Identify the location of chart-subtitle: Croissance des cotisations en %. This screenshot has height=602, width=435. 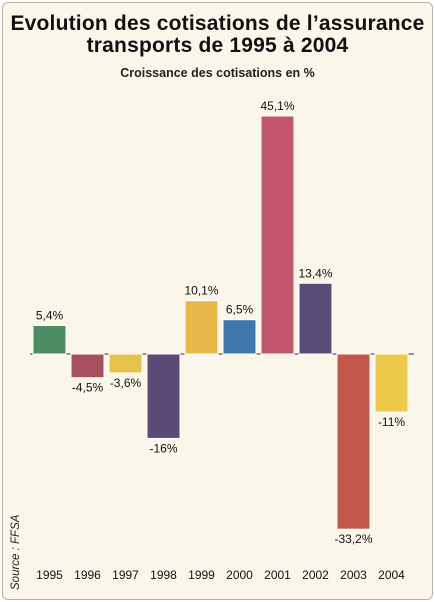
(217, 73).